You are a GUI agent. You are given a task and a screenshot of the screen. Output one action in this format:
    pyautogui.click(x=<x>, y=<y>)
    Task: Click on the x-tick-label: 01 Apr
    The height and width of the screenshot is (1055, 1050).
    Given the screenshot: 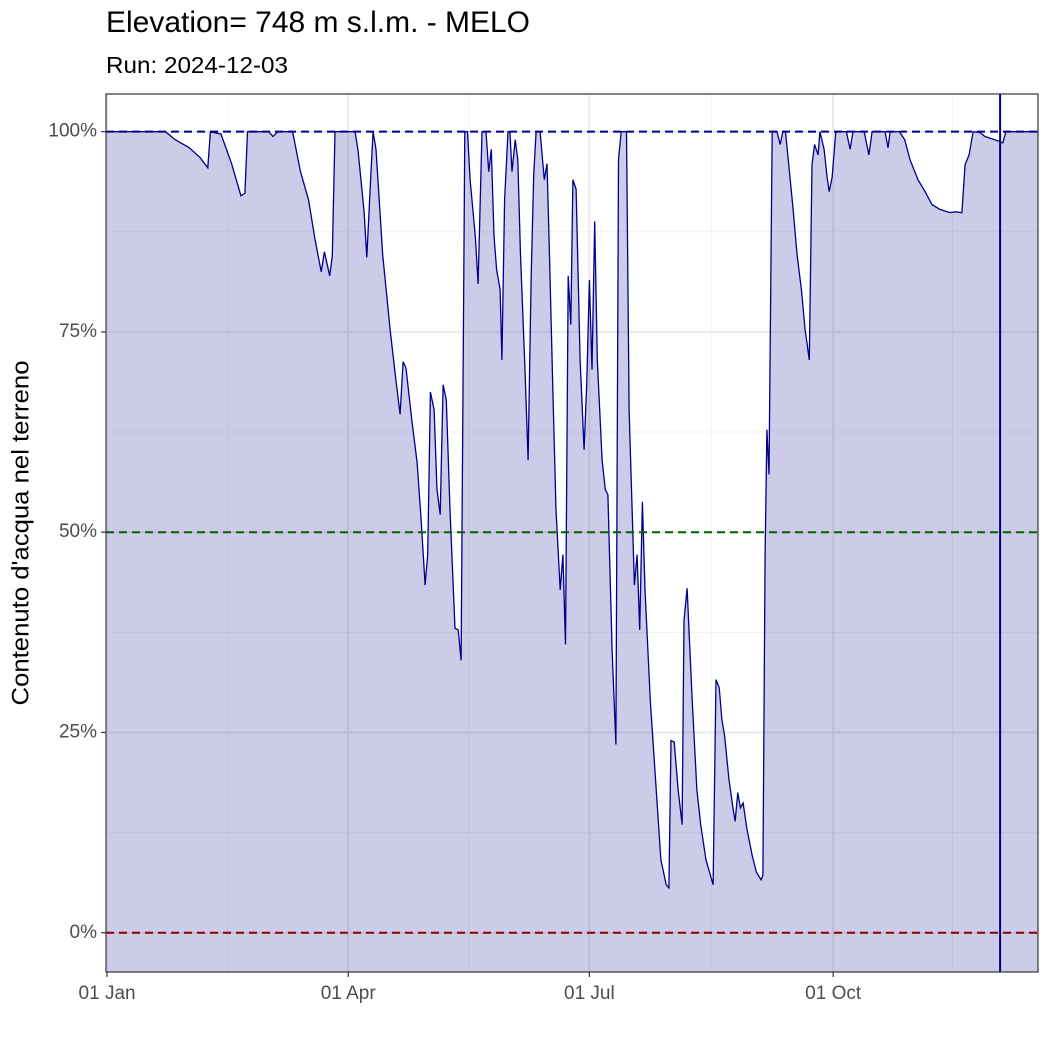 What is the action you would take?
    pyautogui.click(x=349, y=993)
    